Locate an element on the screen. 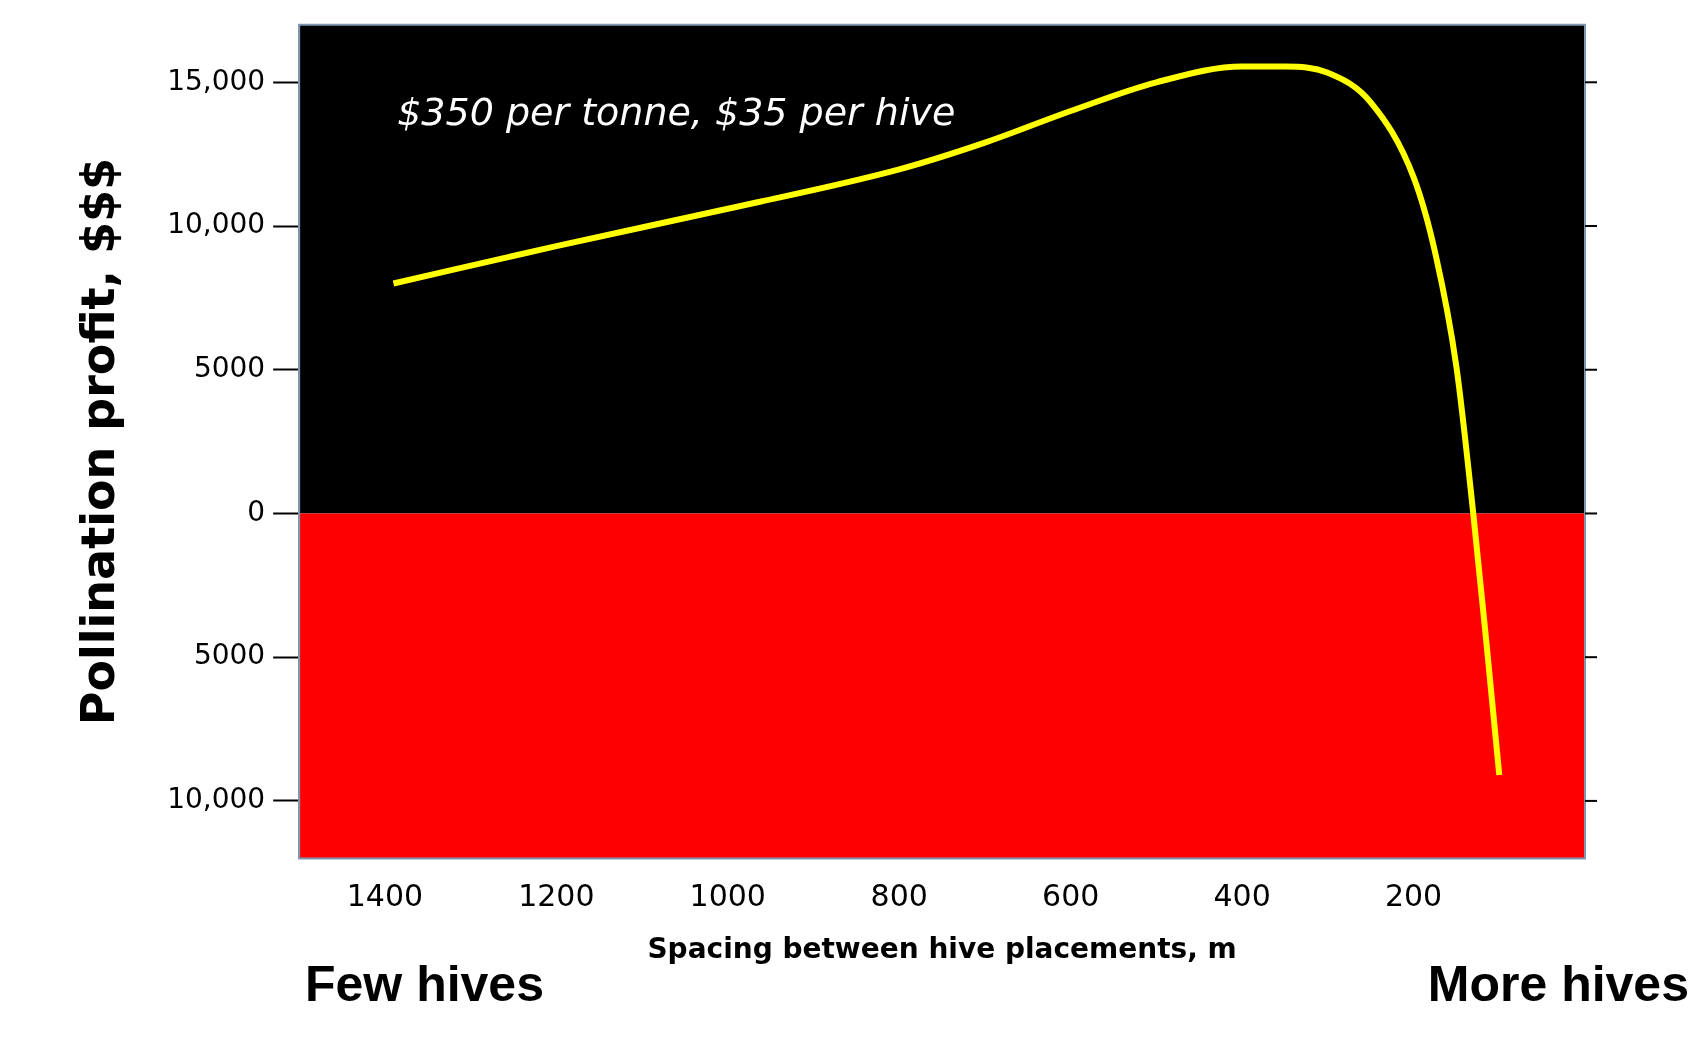  x-tick-label: 400 is located at coordinates (1242, 896).